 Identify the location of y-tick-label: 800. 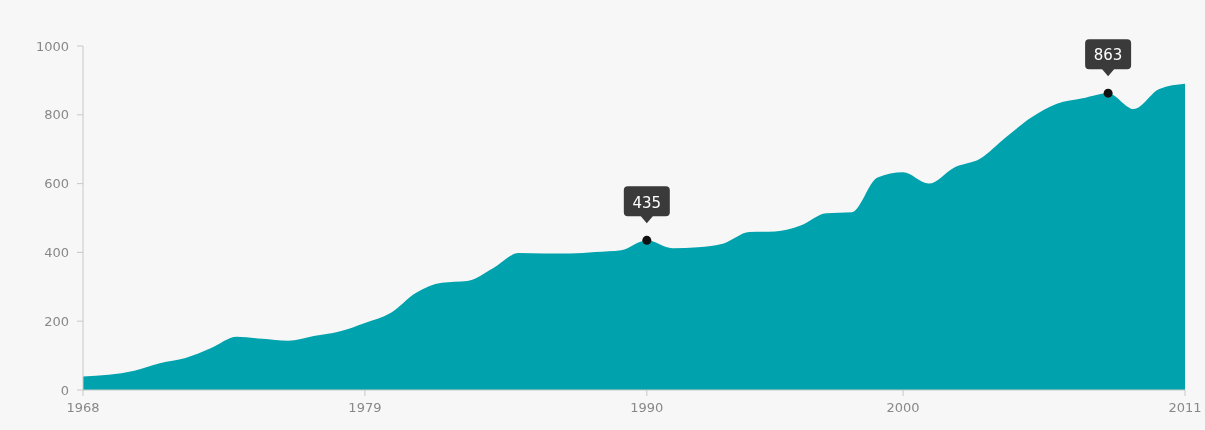
(56, 115).